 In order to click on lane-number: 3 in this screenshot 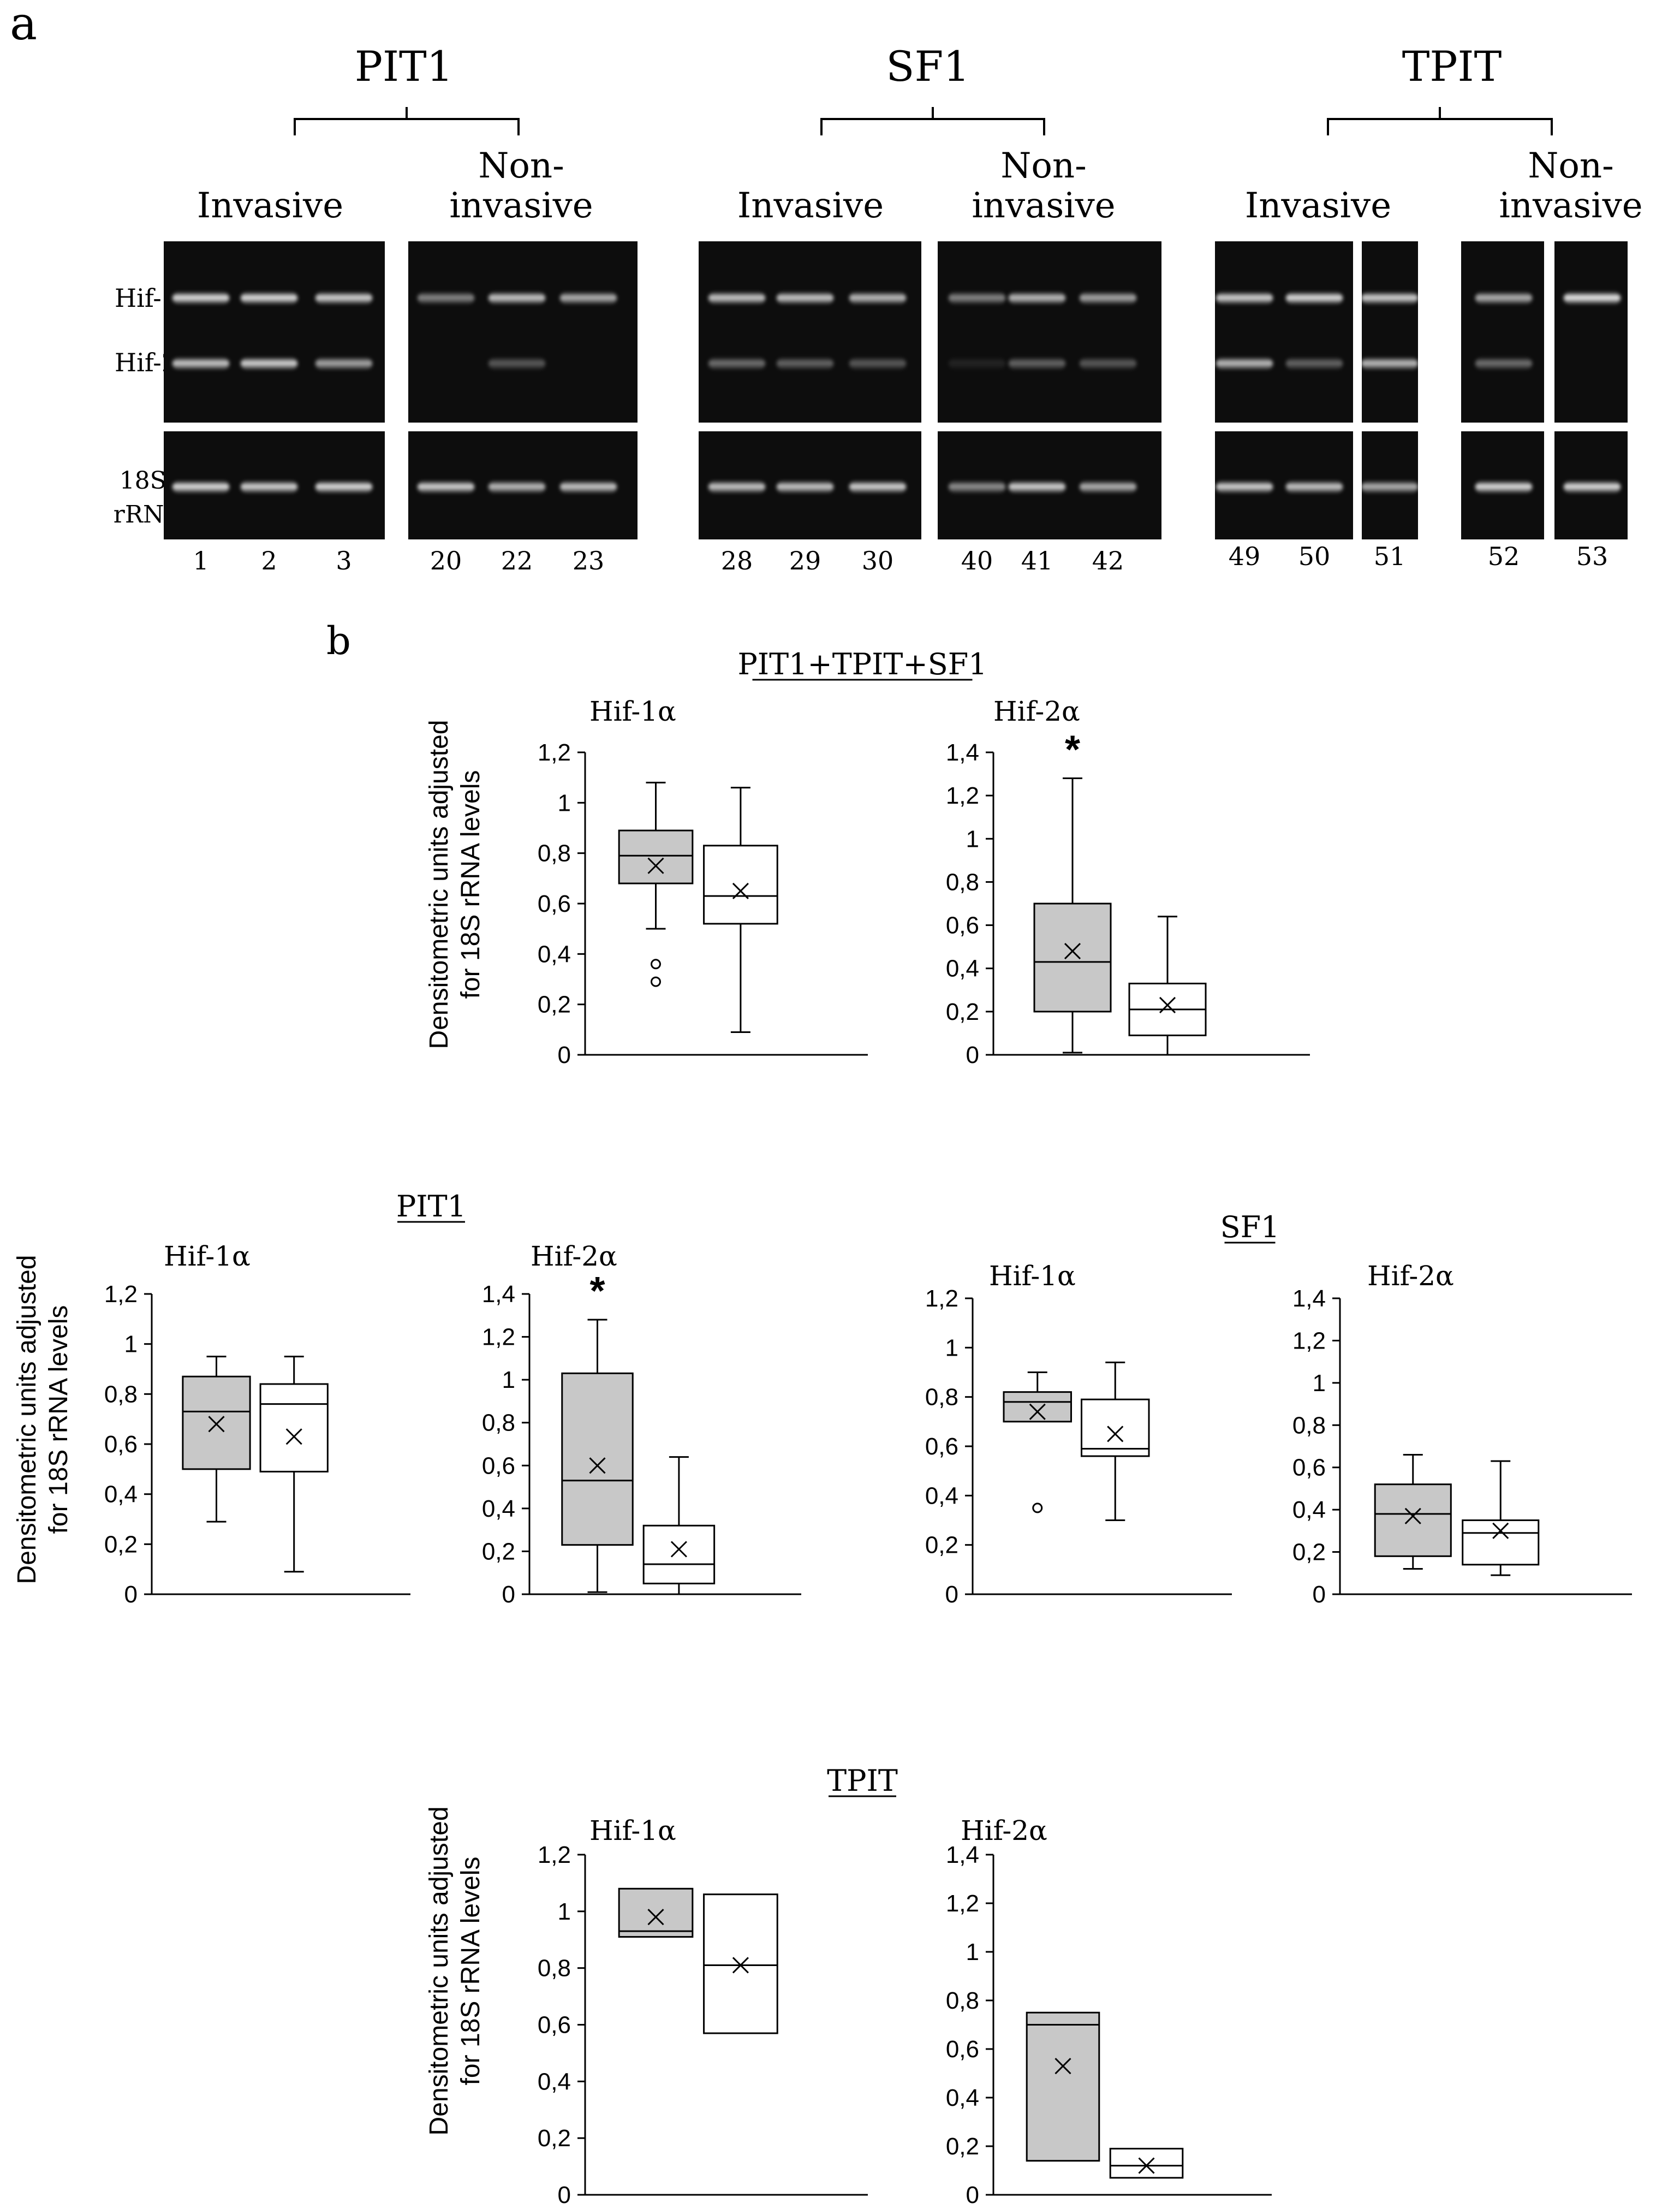, I will do `click(344, 560)`.